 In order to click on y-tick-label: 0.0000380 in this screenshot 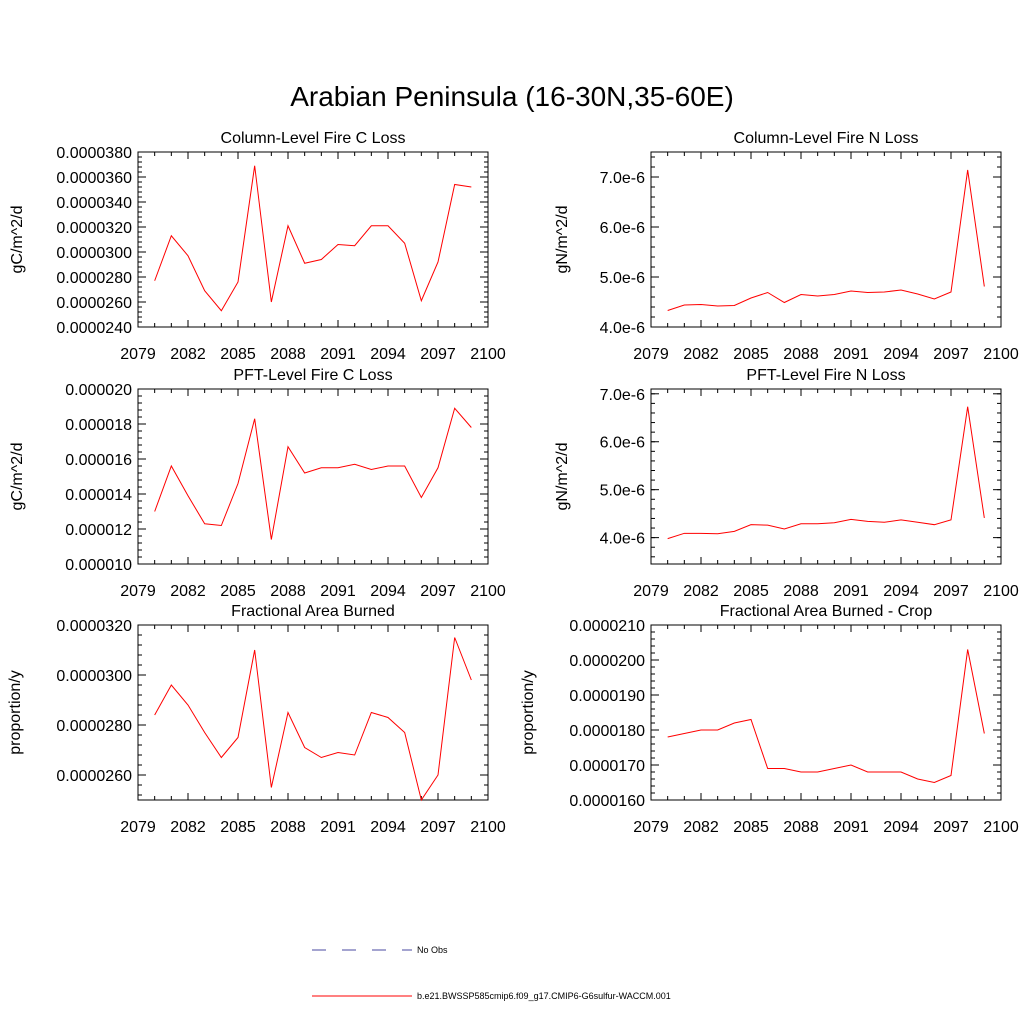, I will do `click(94, 153)`.